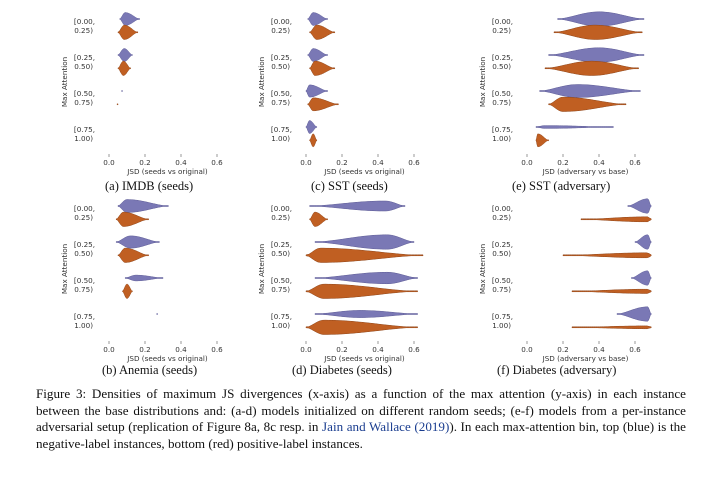 The image size is (720, 478). I want to click on citation-year: 2019, so click(431, 426).